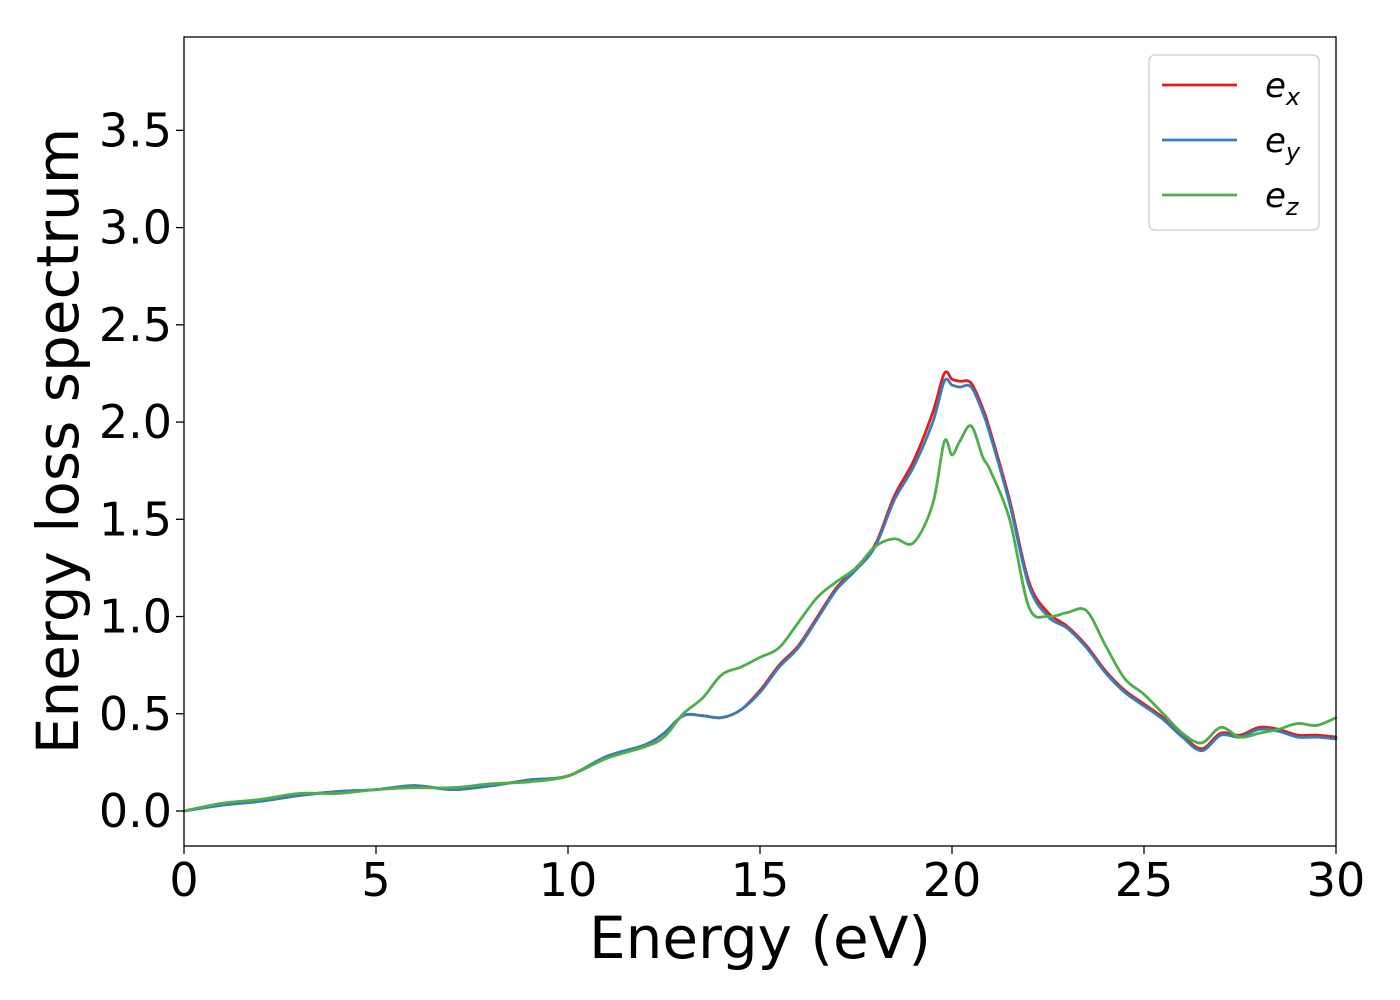  I want to click on y-tick-label: 2.5, so click(135, 325).